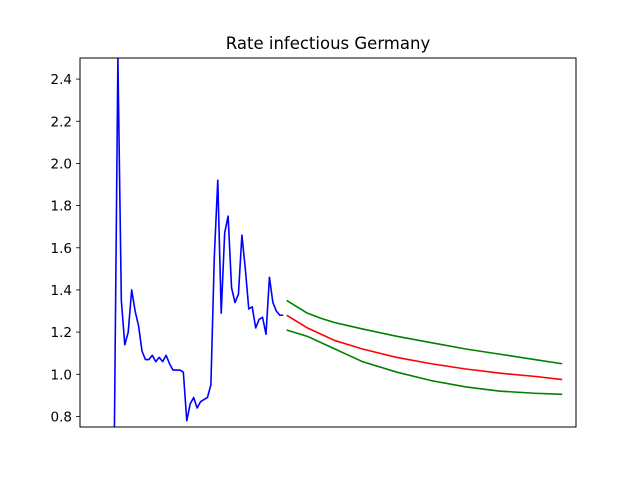 This screenshot has width=640, height=485. What do you see at coordinates (61, 164) in the screenshot?
I see `y-tick-label: 2.0` at bounding box center [61, 164].